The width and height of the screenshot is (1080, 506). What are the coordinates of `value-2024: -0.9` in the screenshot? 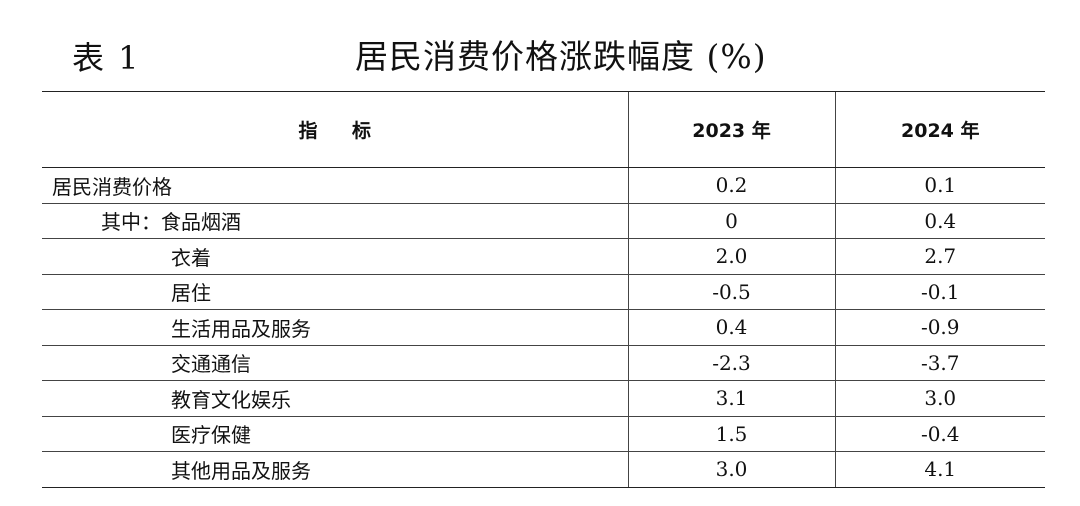 It's located at (939, 327).